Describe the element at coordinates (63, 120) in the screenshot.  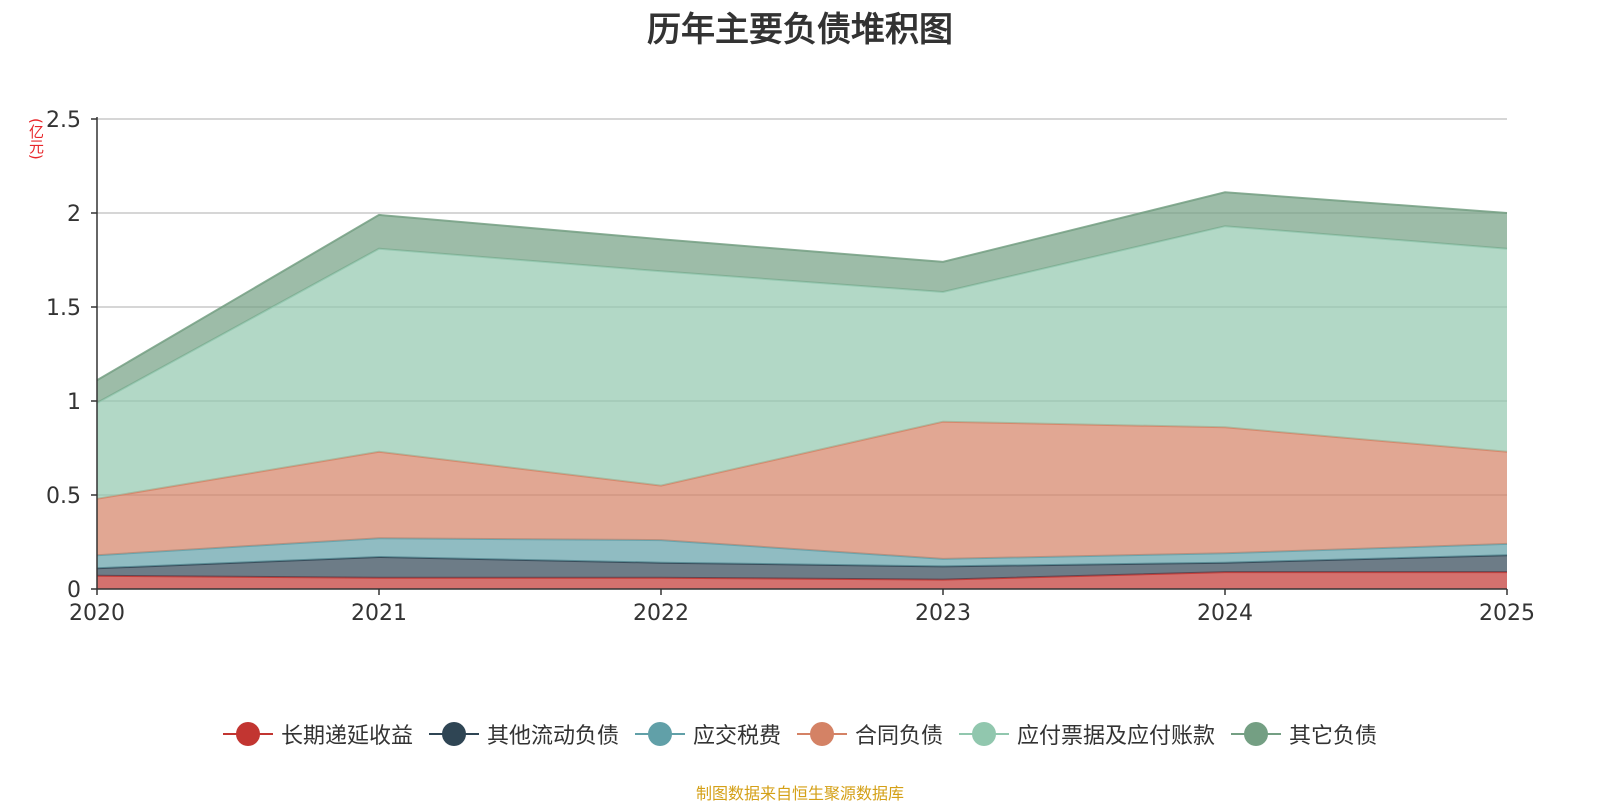
I see `y-tick-label: 2.5` at that location.